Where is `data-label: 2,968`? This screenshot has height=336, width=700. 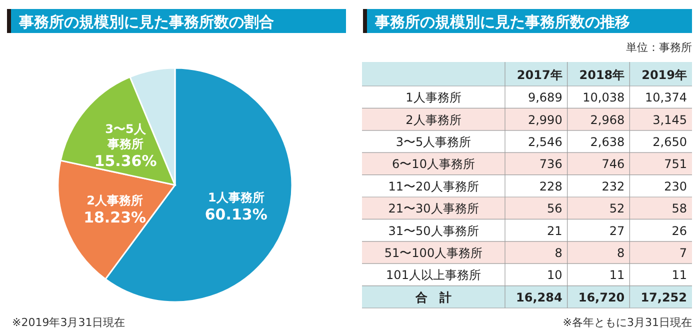 data-label: 2,968 is located at coordinates (607, 119).